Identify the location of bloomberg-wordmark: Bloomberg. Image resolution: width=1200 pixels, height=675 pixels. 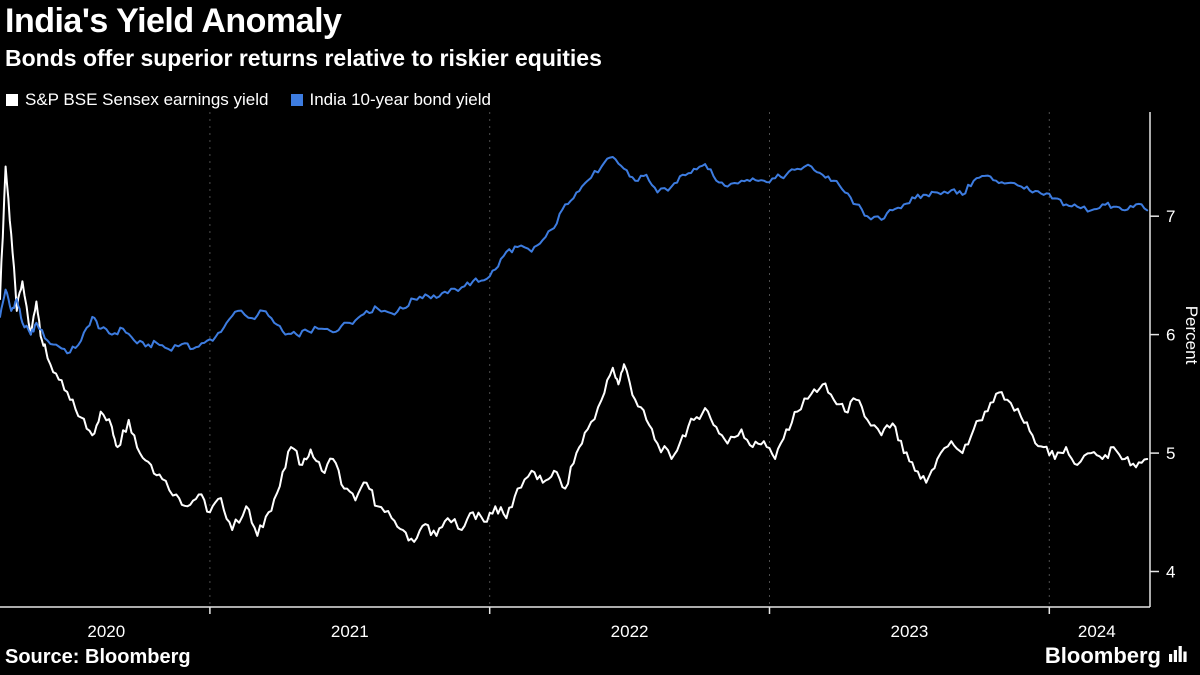
(1102, 655).